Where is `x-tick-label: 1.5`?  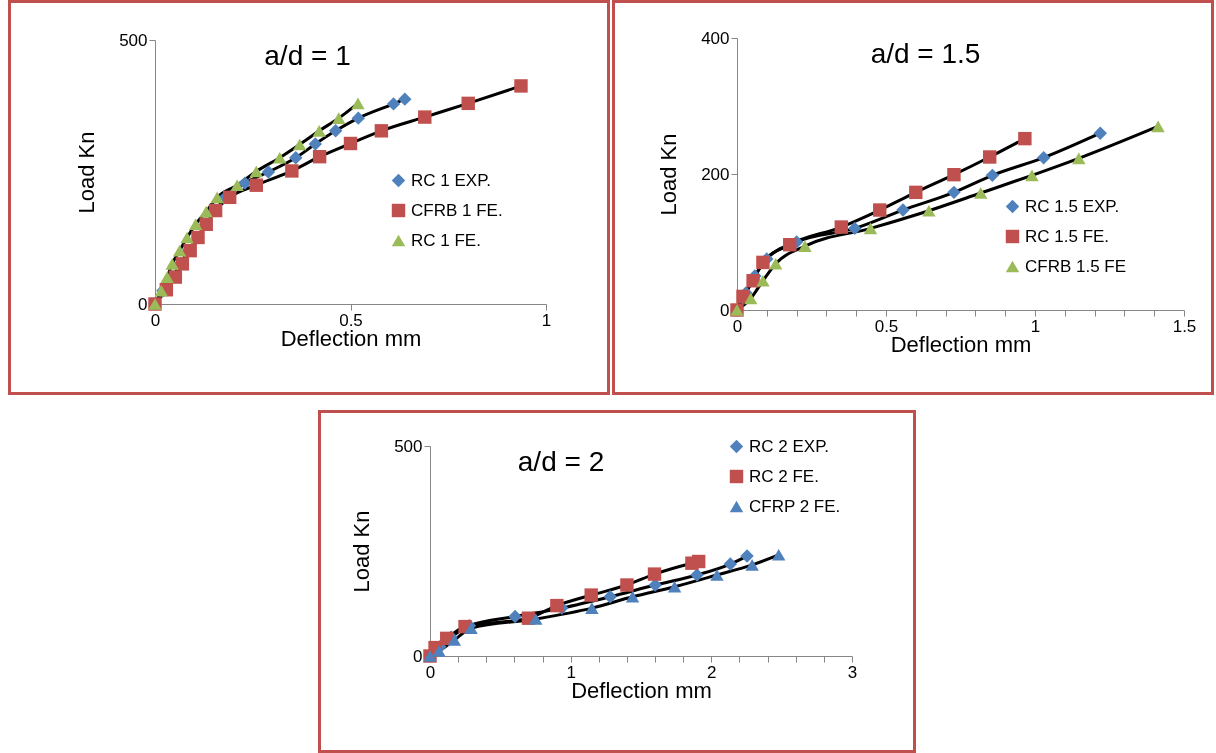 x-tick-label: 1.5 is located at coordinates (1184, 326).